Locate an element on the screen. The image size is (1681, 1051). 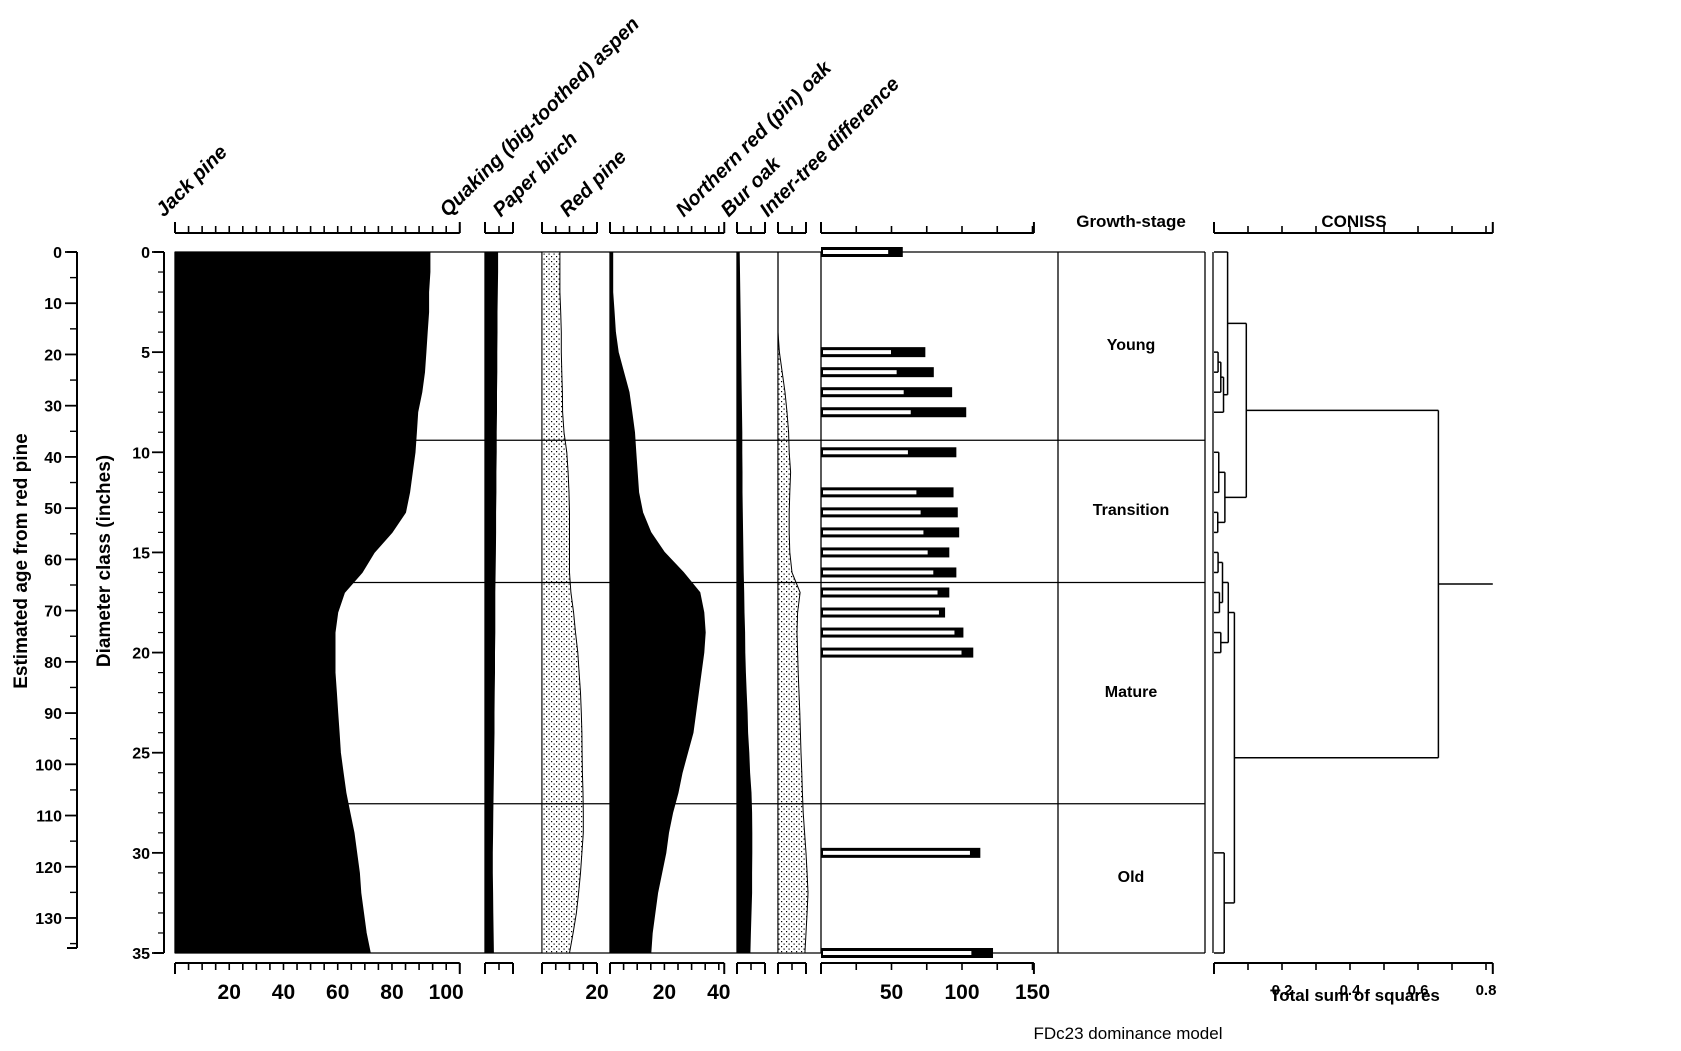
coniss-axis-title: Total sum of squares is located at coordinates (1355, 995).